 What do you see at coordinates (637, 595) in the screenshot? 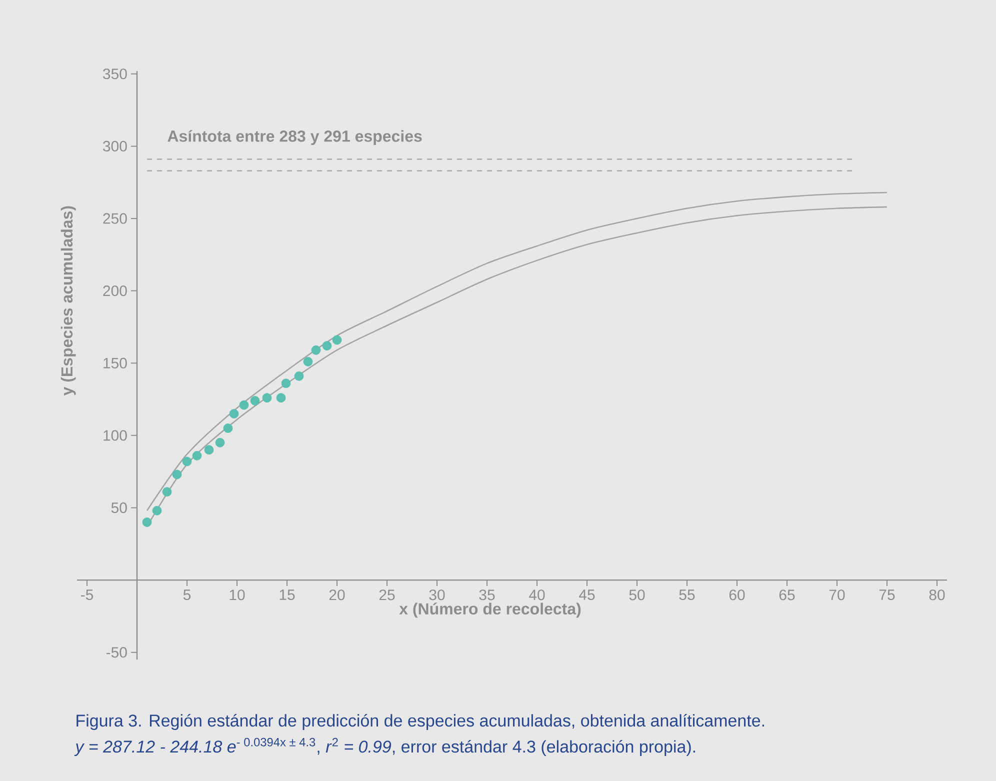
I see `x-tick-label: 50` at bounding box center [637, 595].